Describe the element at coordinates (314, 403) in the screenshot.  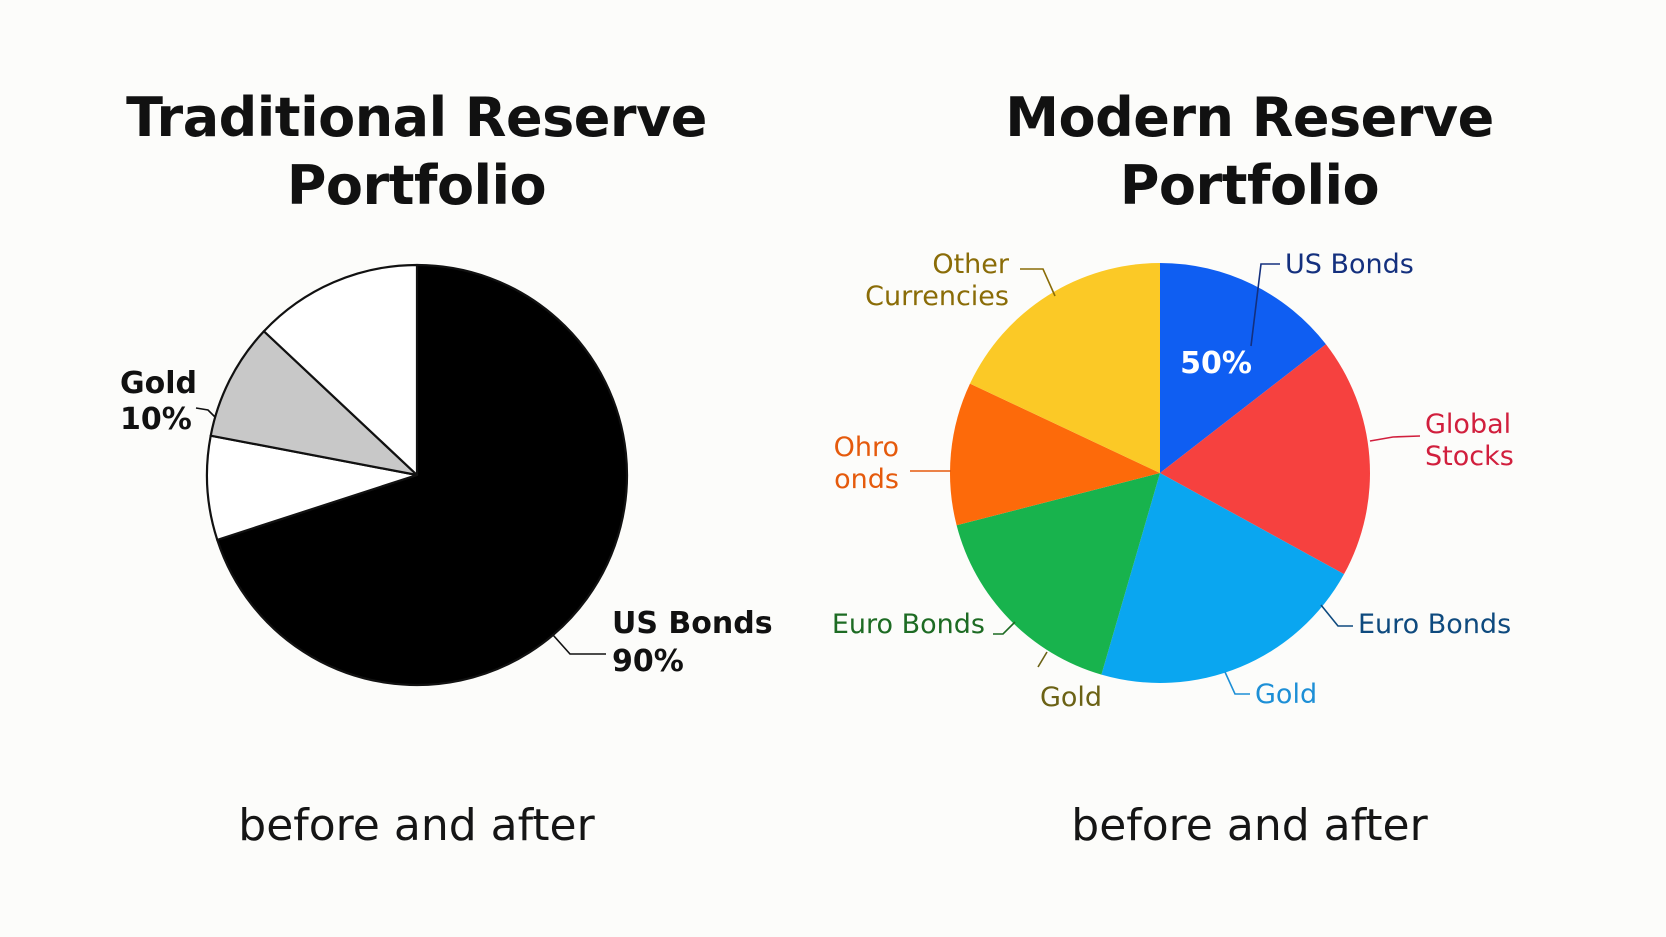
I see `pie-slice-gold` at that location.